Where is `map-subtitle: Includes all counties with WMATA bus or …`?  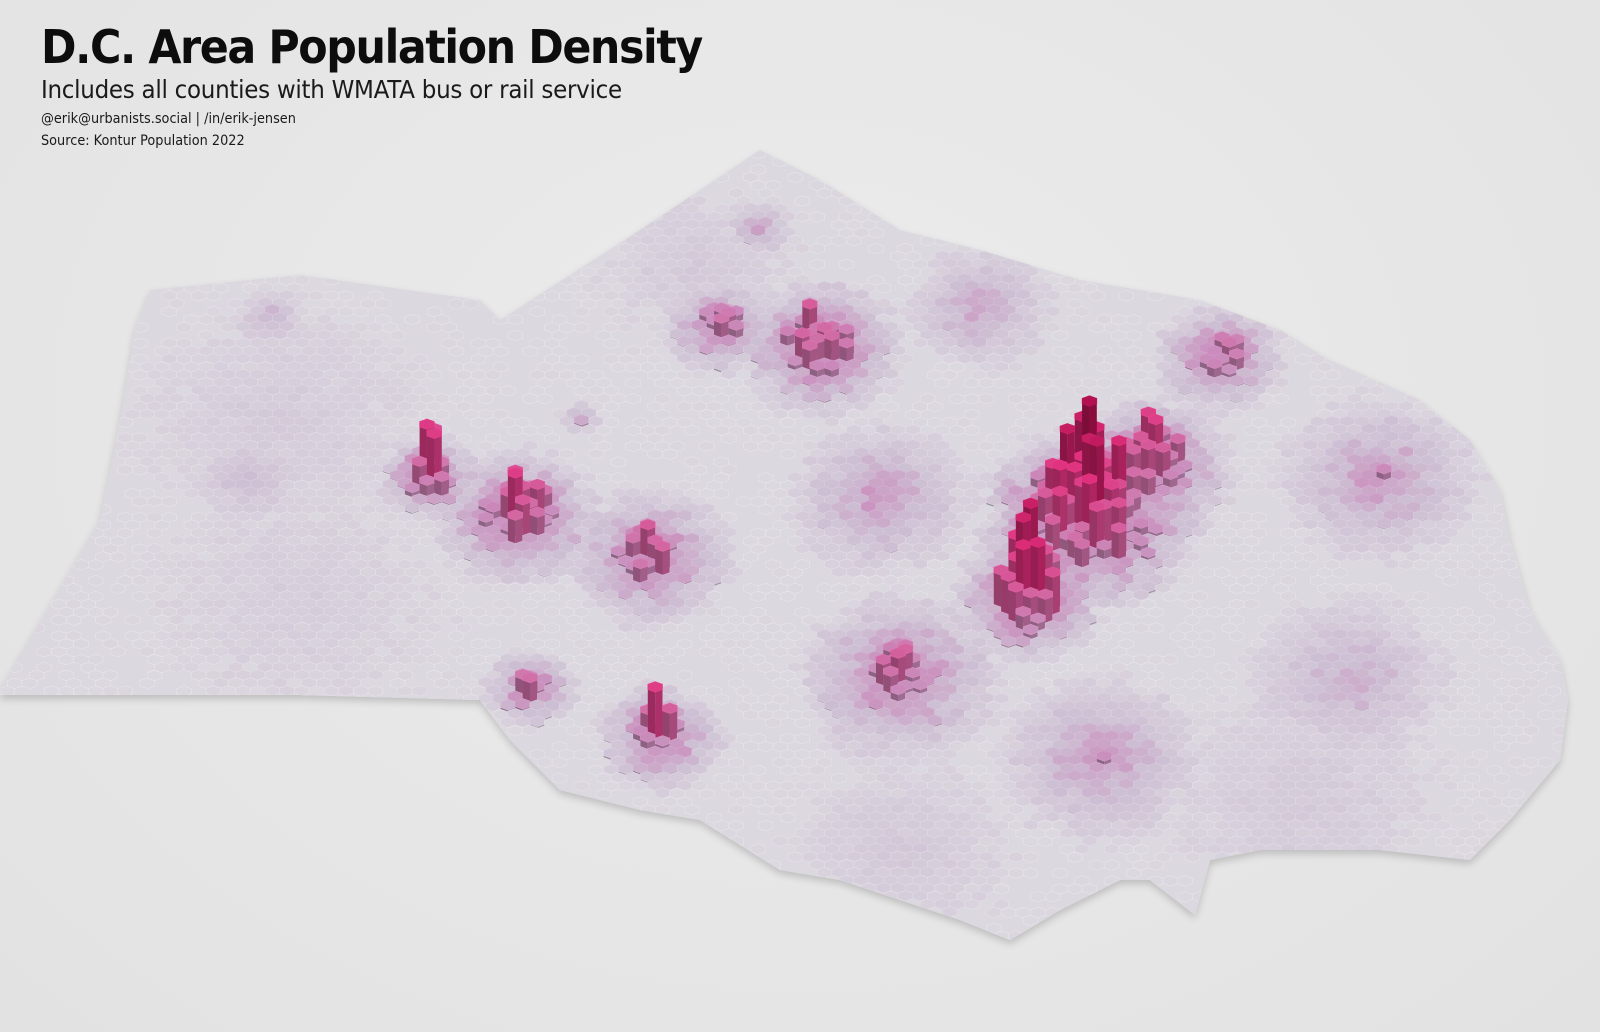 map-subtitle: Includes all counties with WMATA bus or … is located at coordinates (331, 89).